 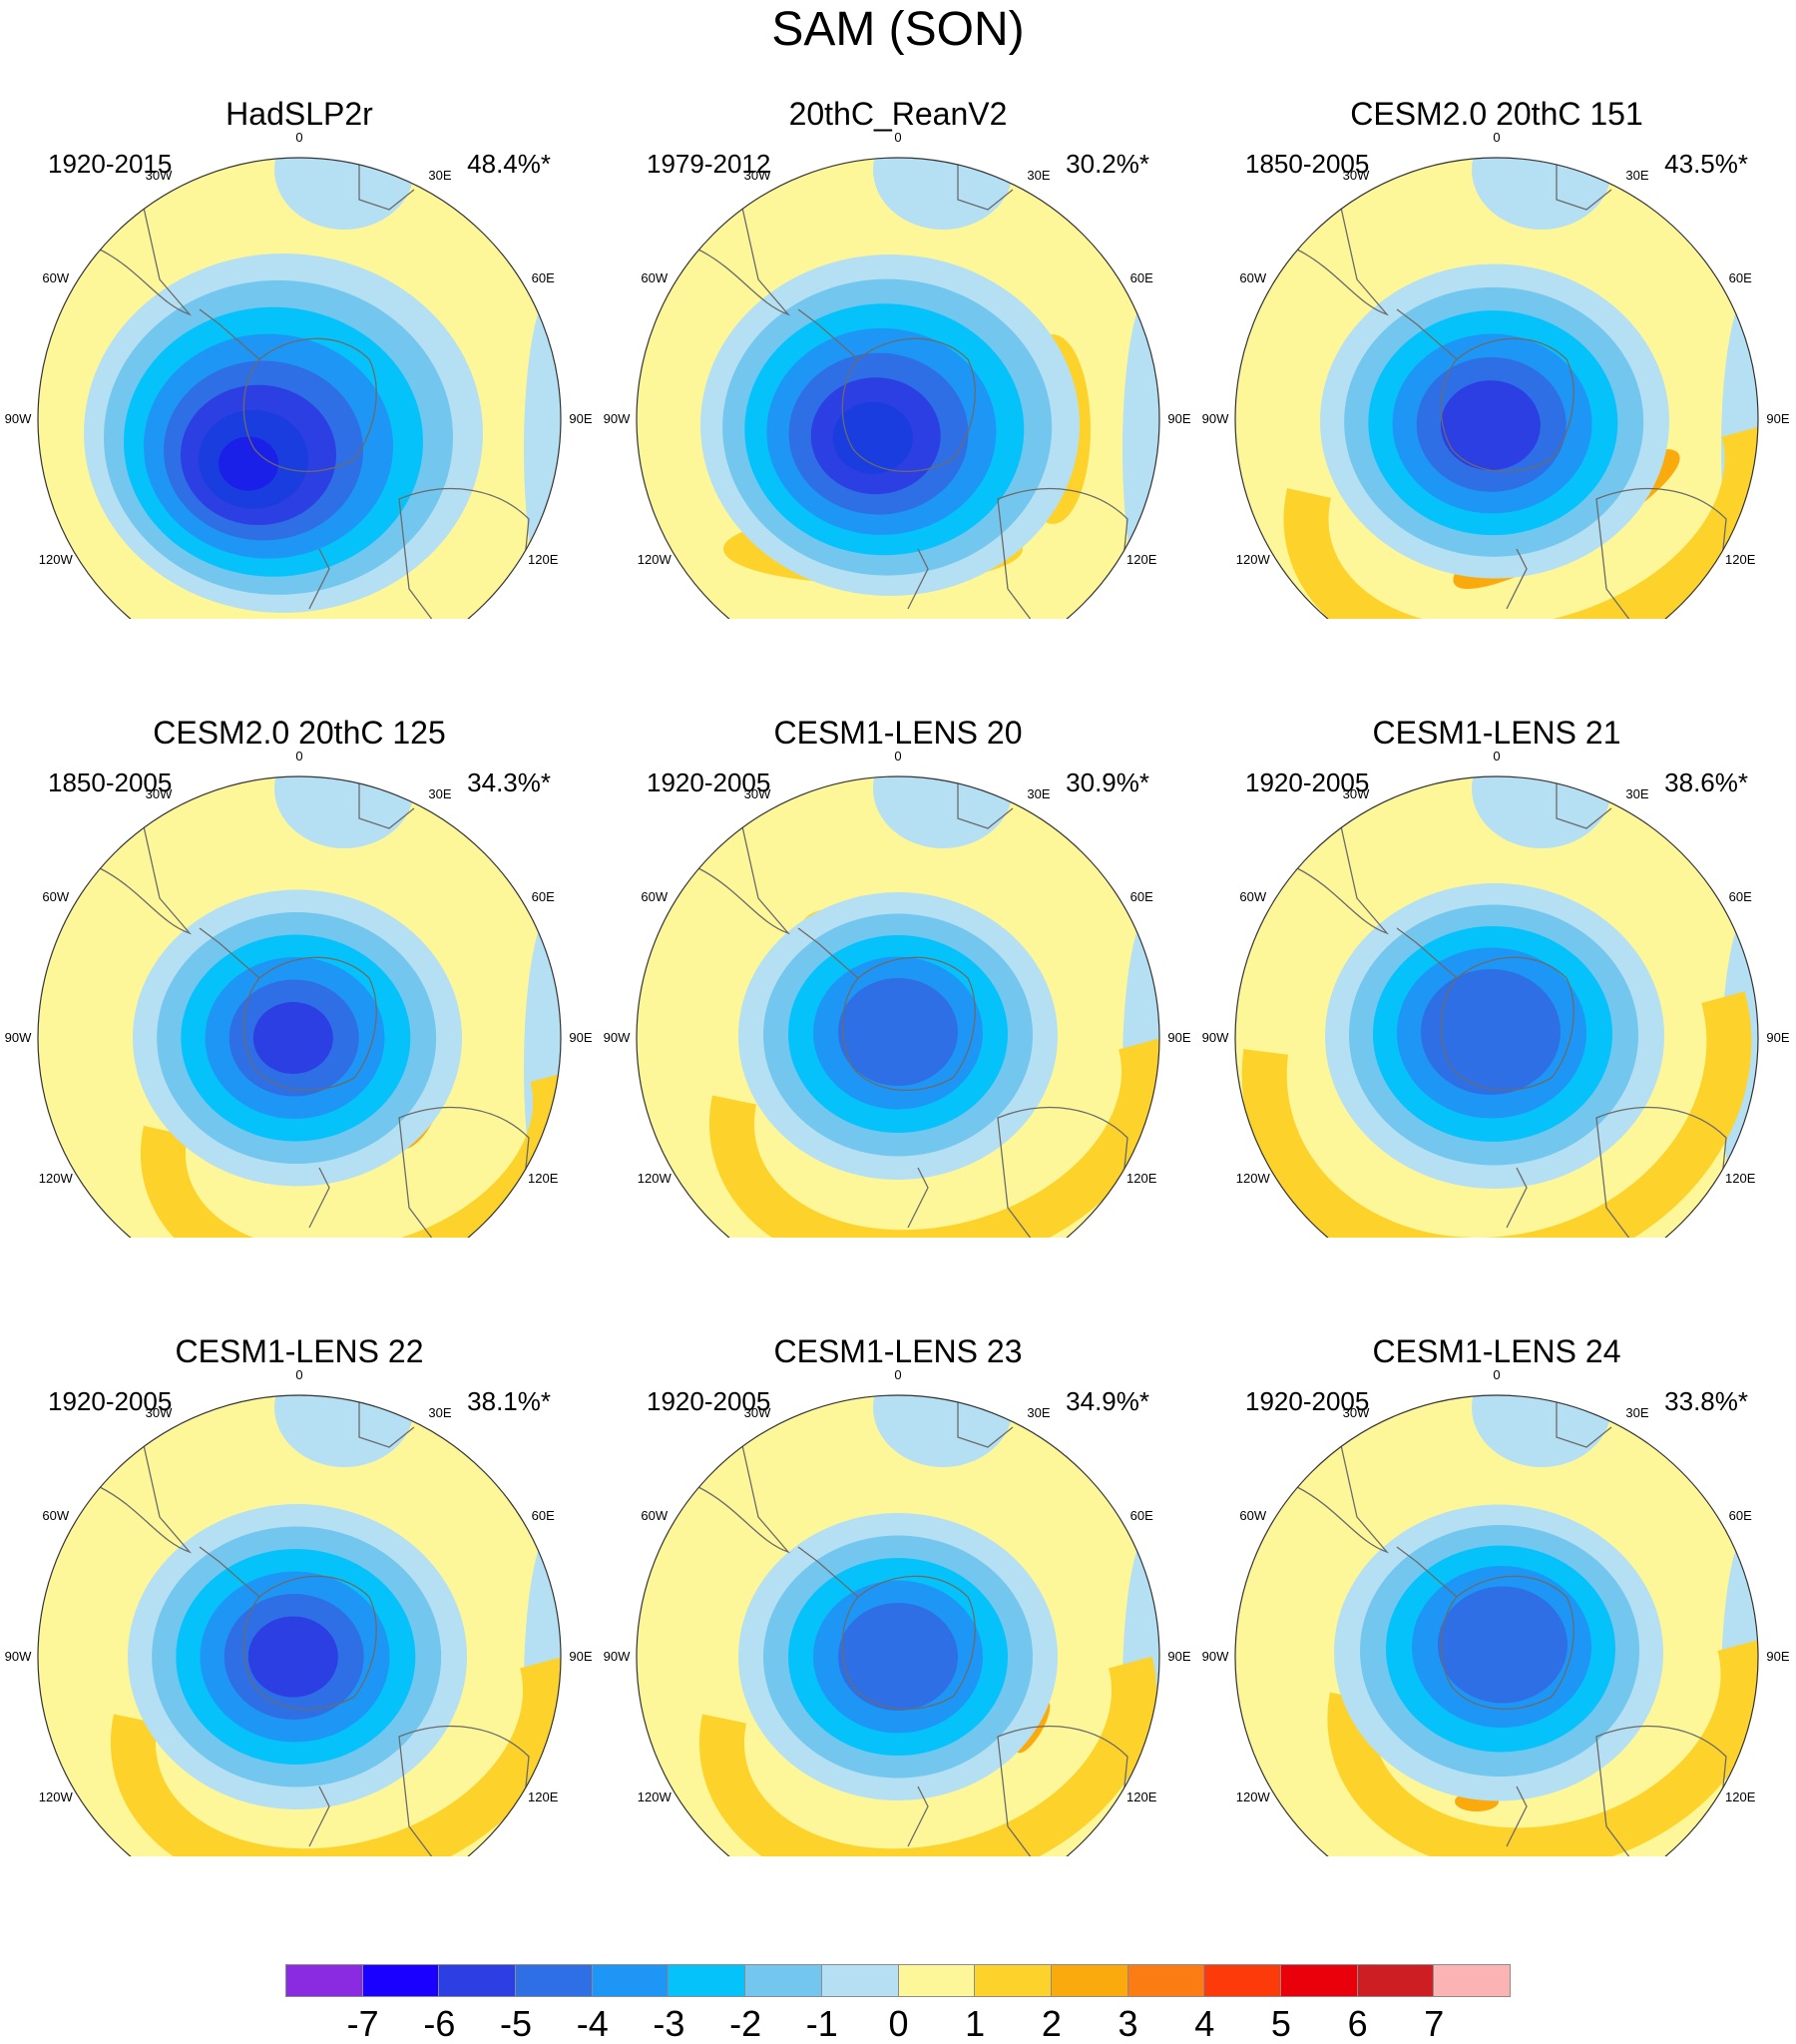 I want to click on colorbar-label: 0, so click(x=898, y=2023).